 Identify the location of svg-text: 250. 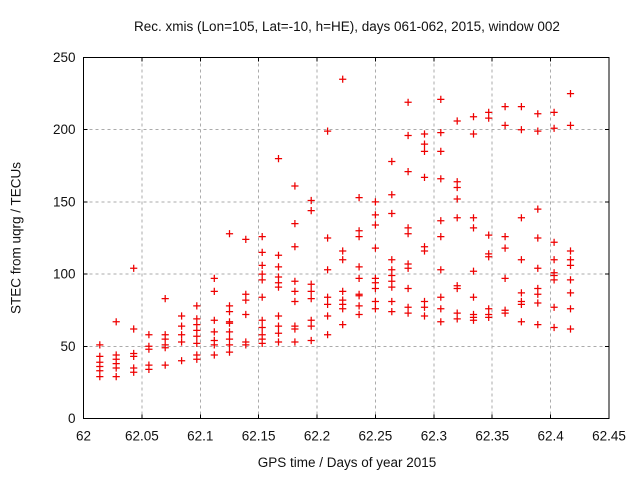
(64, 57).